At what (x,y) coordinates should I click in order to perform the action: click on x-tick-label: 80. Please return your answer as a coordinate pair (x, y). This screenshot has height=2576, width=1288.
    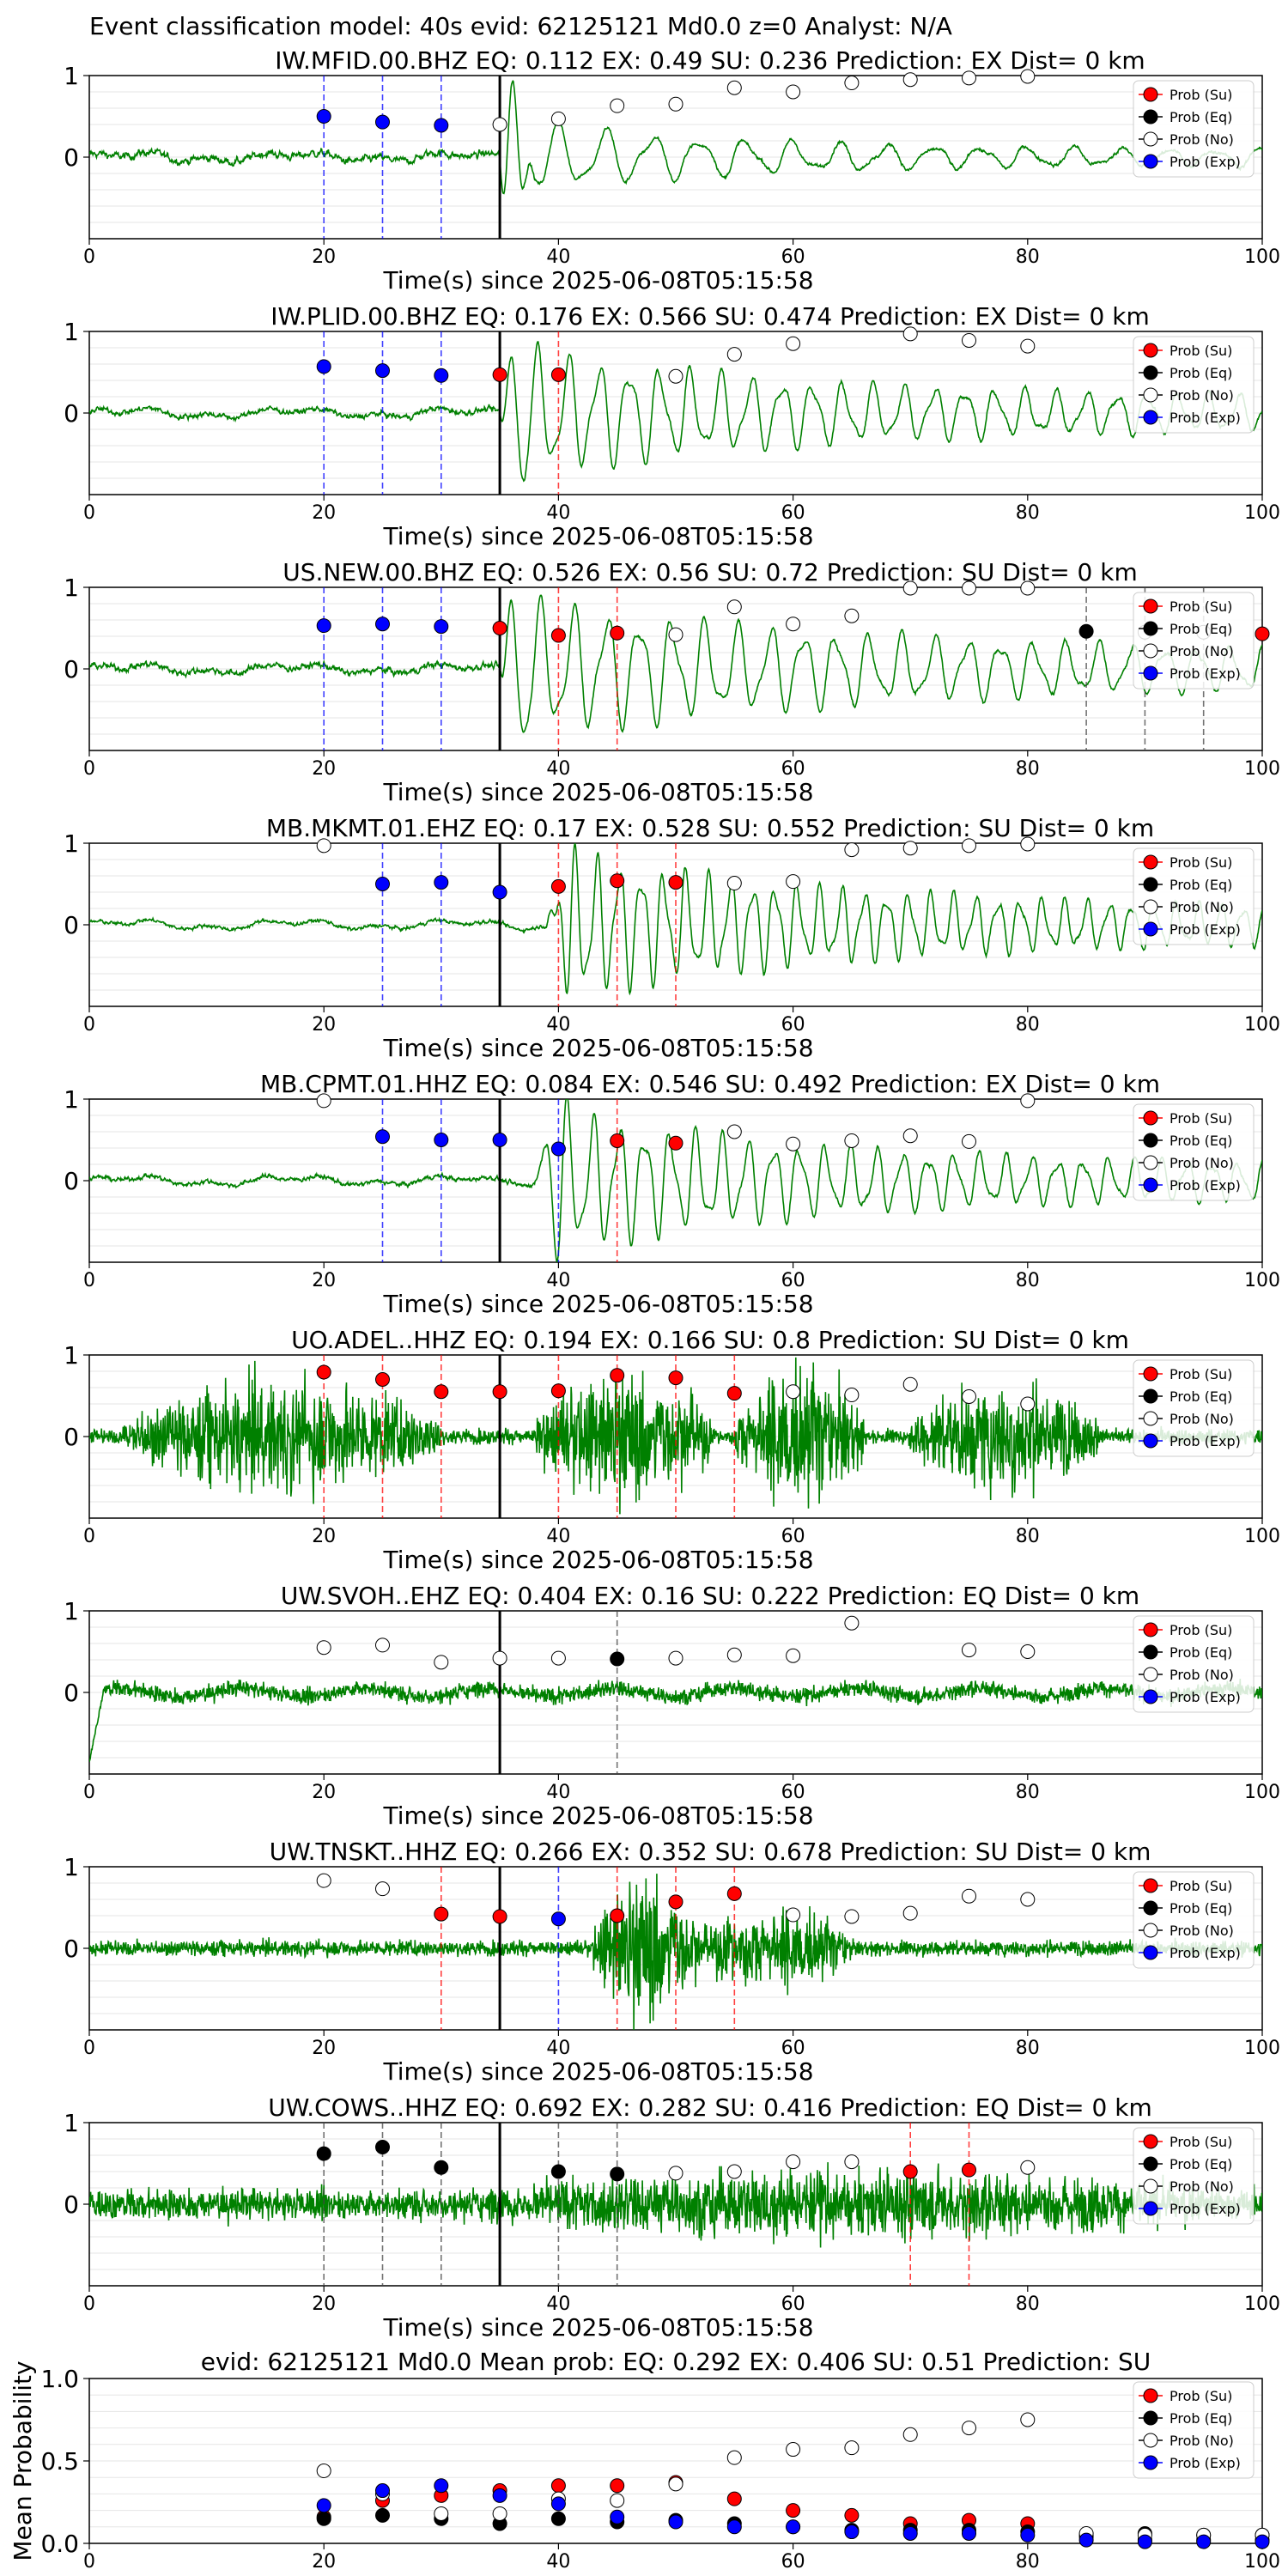
    Looking at the image, I should click on (1028, 1792).